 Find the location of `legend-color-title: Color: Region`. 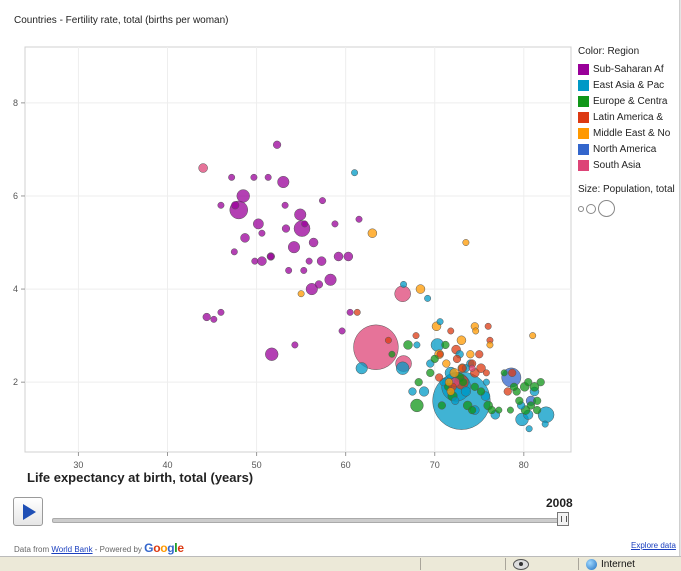

legend-color-title: Color: Region is located at coordinates (609, 51).